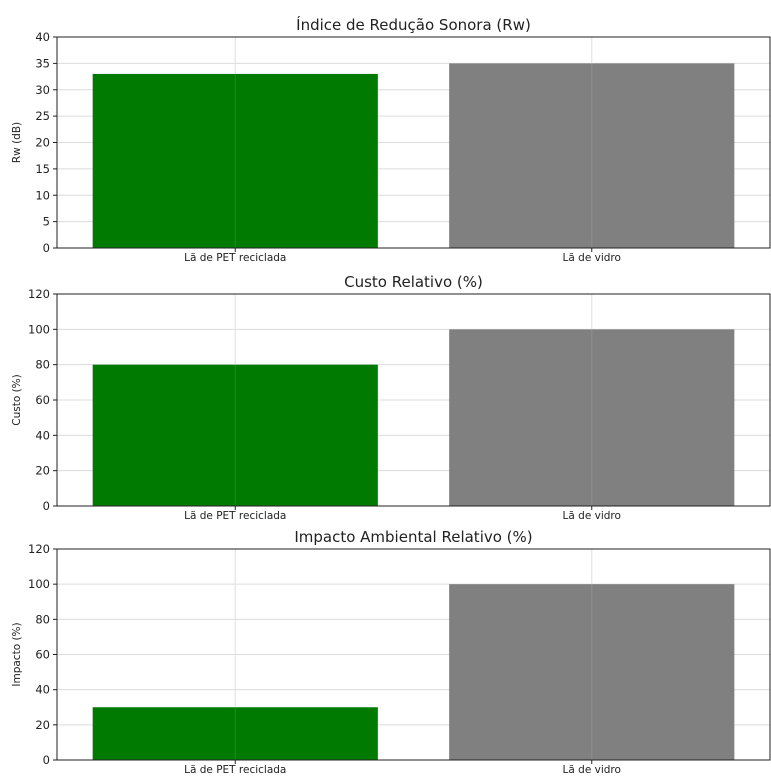 The image size is (771, 776). What do you see at coordinates (42, 116) in the screenshot?
I see `y-tick-label: 25` at bounding box center [42, 116].